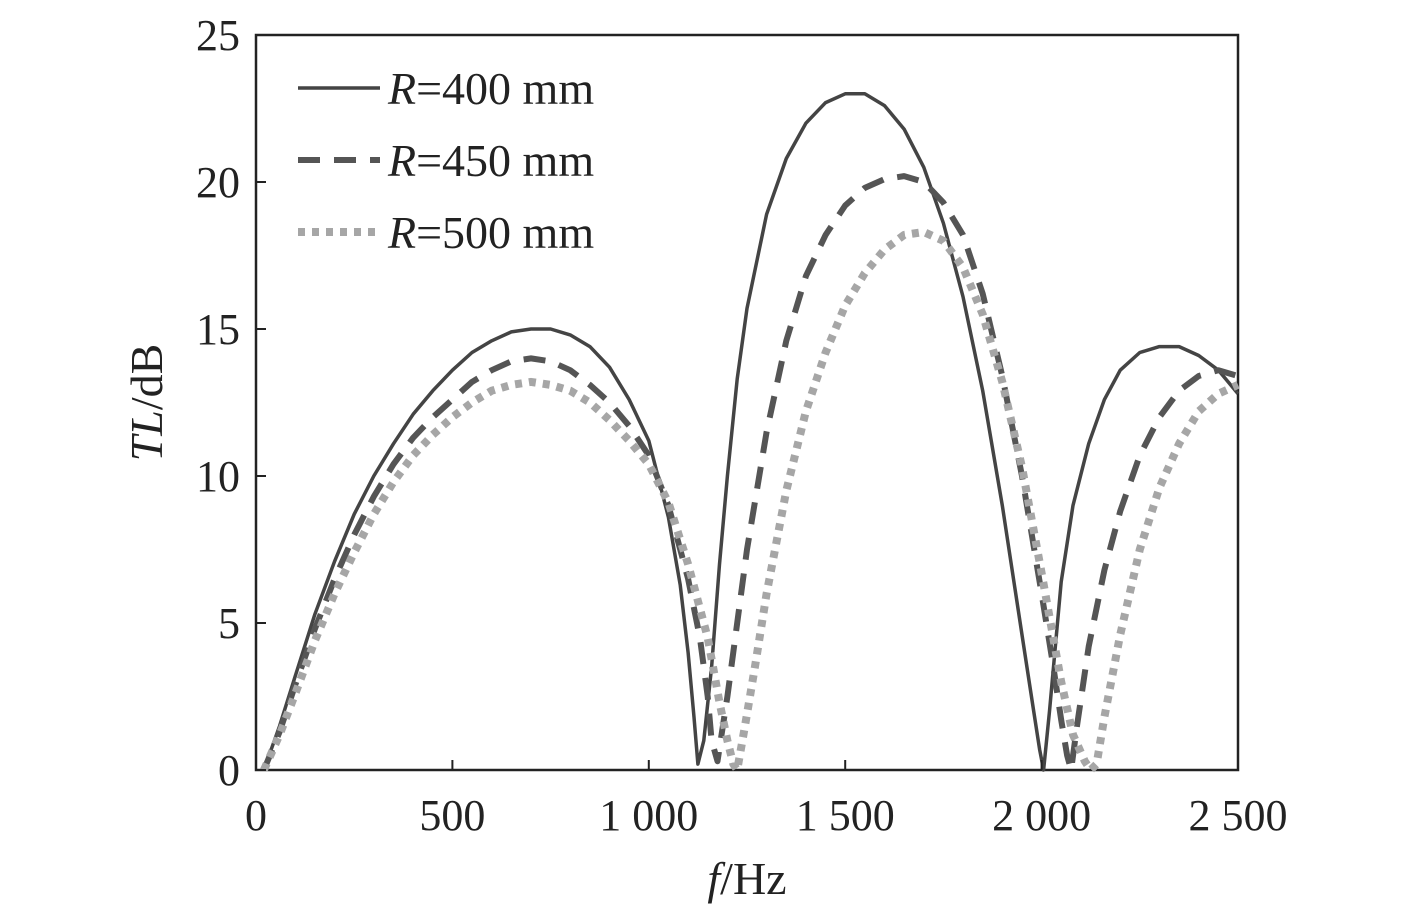 This screenshot has width=1417, height=921. Describe the element at coordinates (845, 815) in the screenshot. I see `x-tick-label: 1 500` at that location.